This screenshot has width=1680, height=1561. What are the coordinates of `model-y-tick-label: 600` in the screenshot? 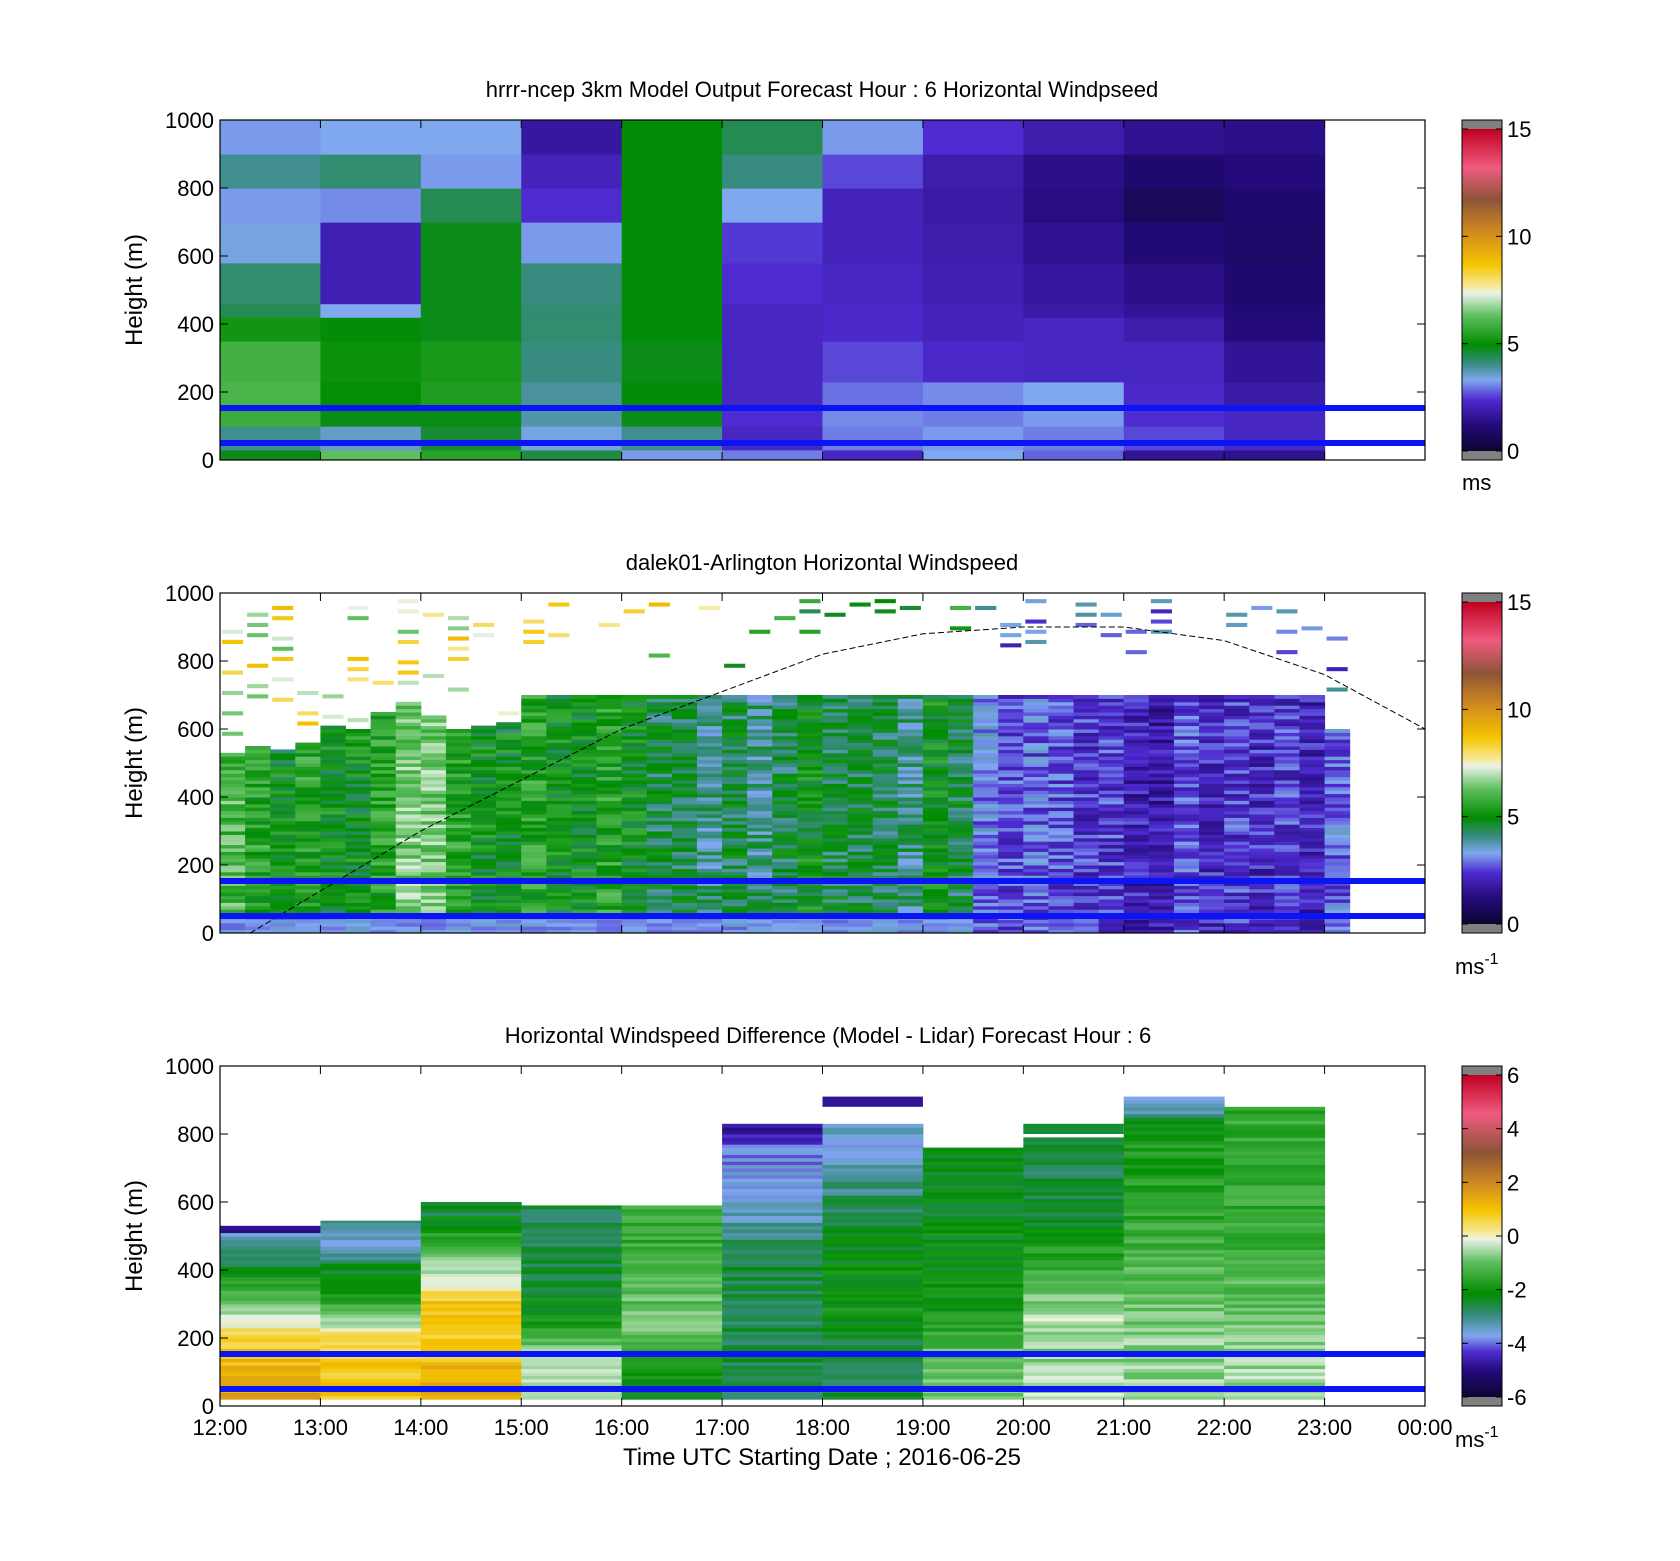 It's located at (195, 256).